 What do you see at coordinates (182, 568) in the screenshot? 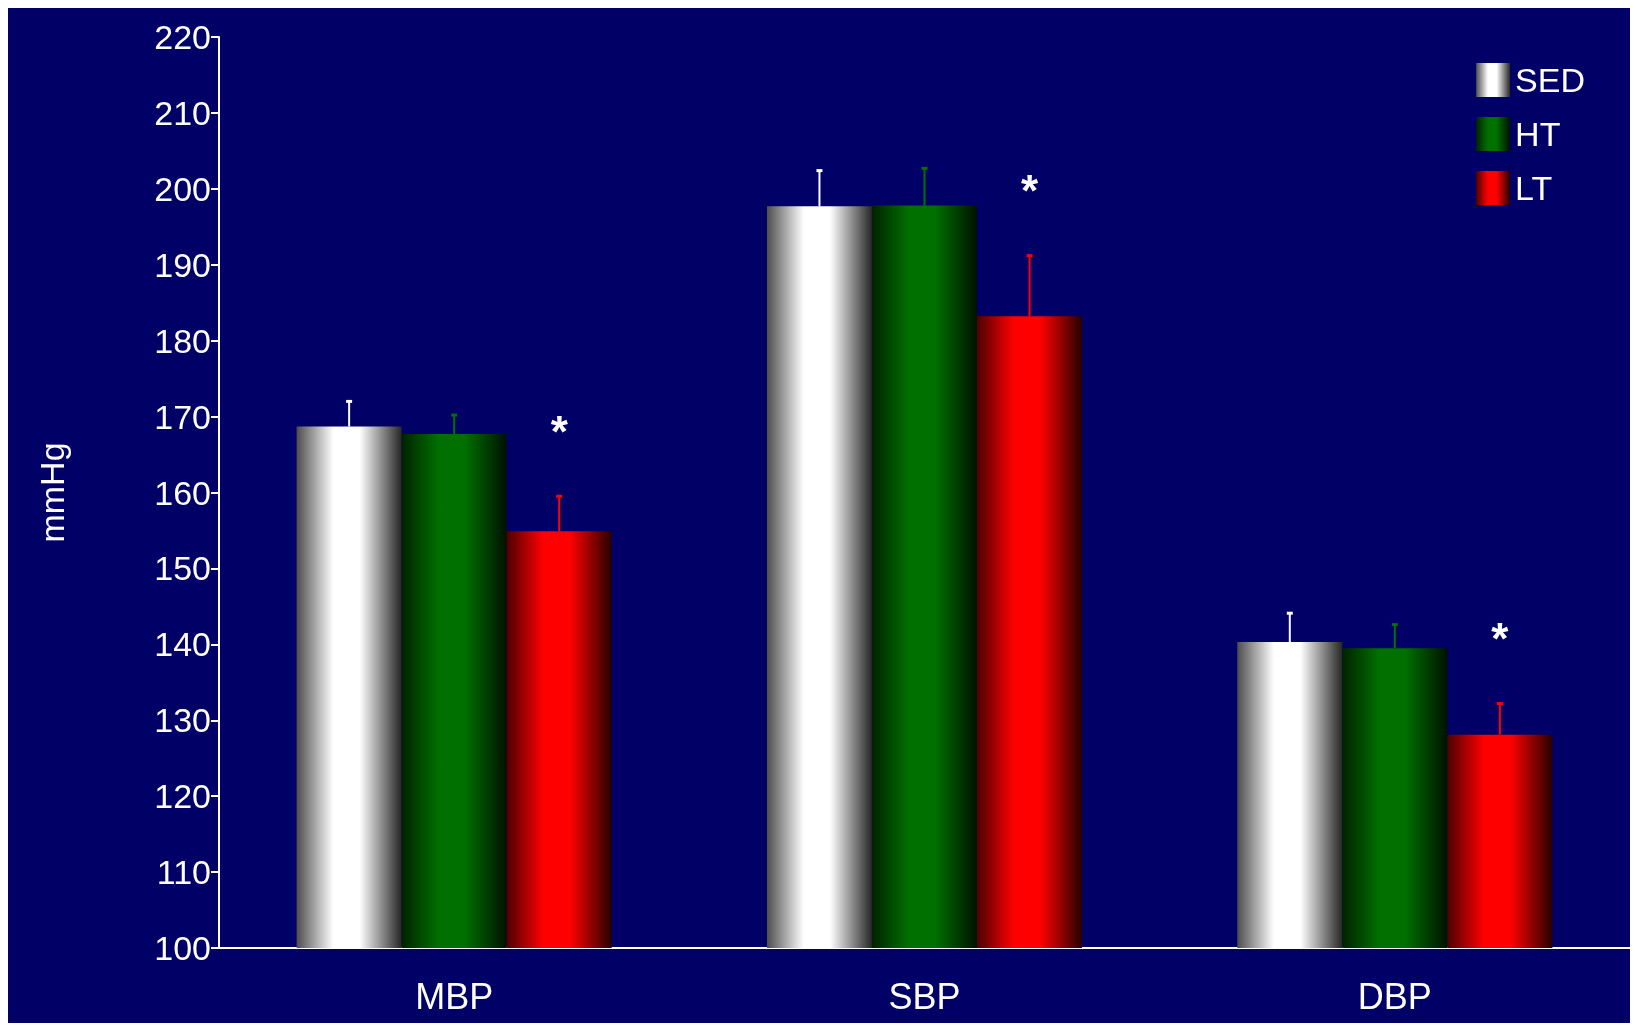
I see `y-tick-label: 150` at bounding box center [182, 568].